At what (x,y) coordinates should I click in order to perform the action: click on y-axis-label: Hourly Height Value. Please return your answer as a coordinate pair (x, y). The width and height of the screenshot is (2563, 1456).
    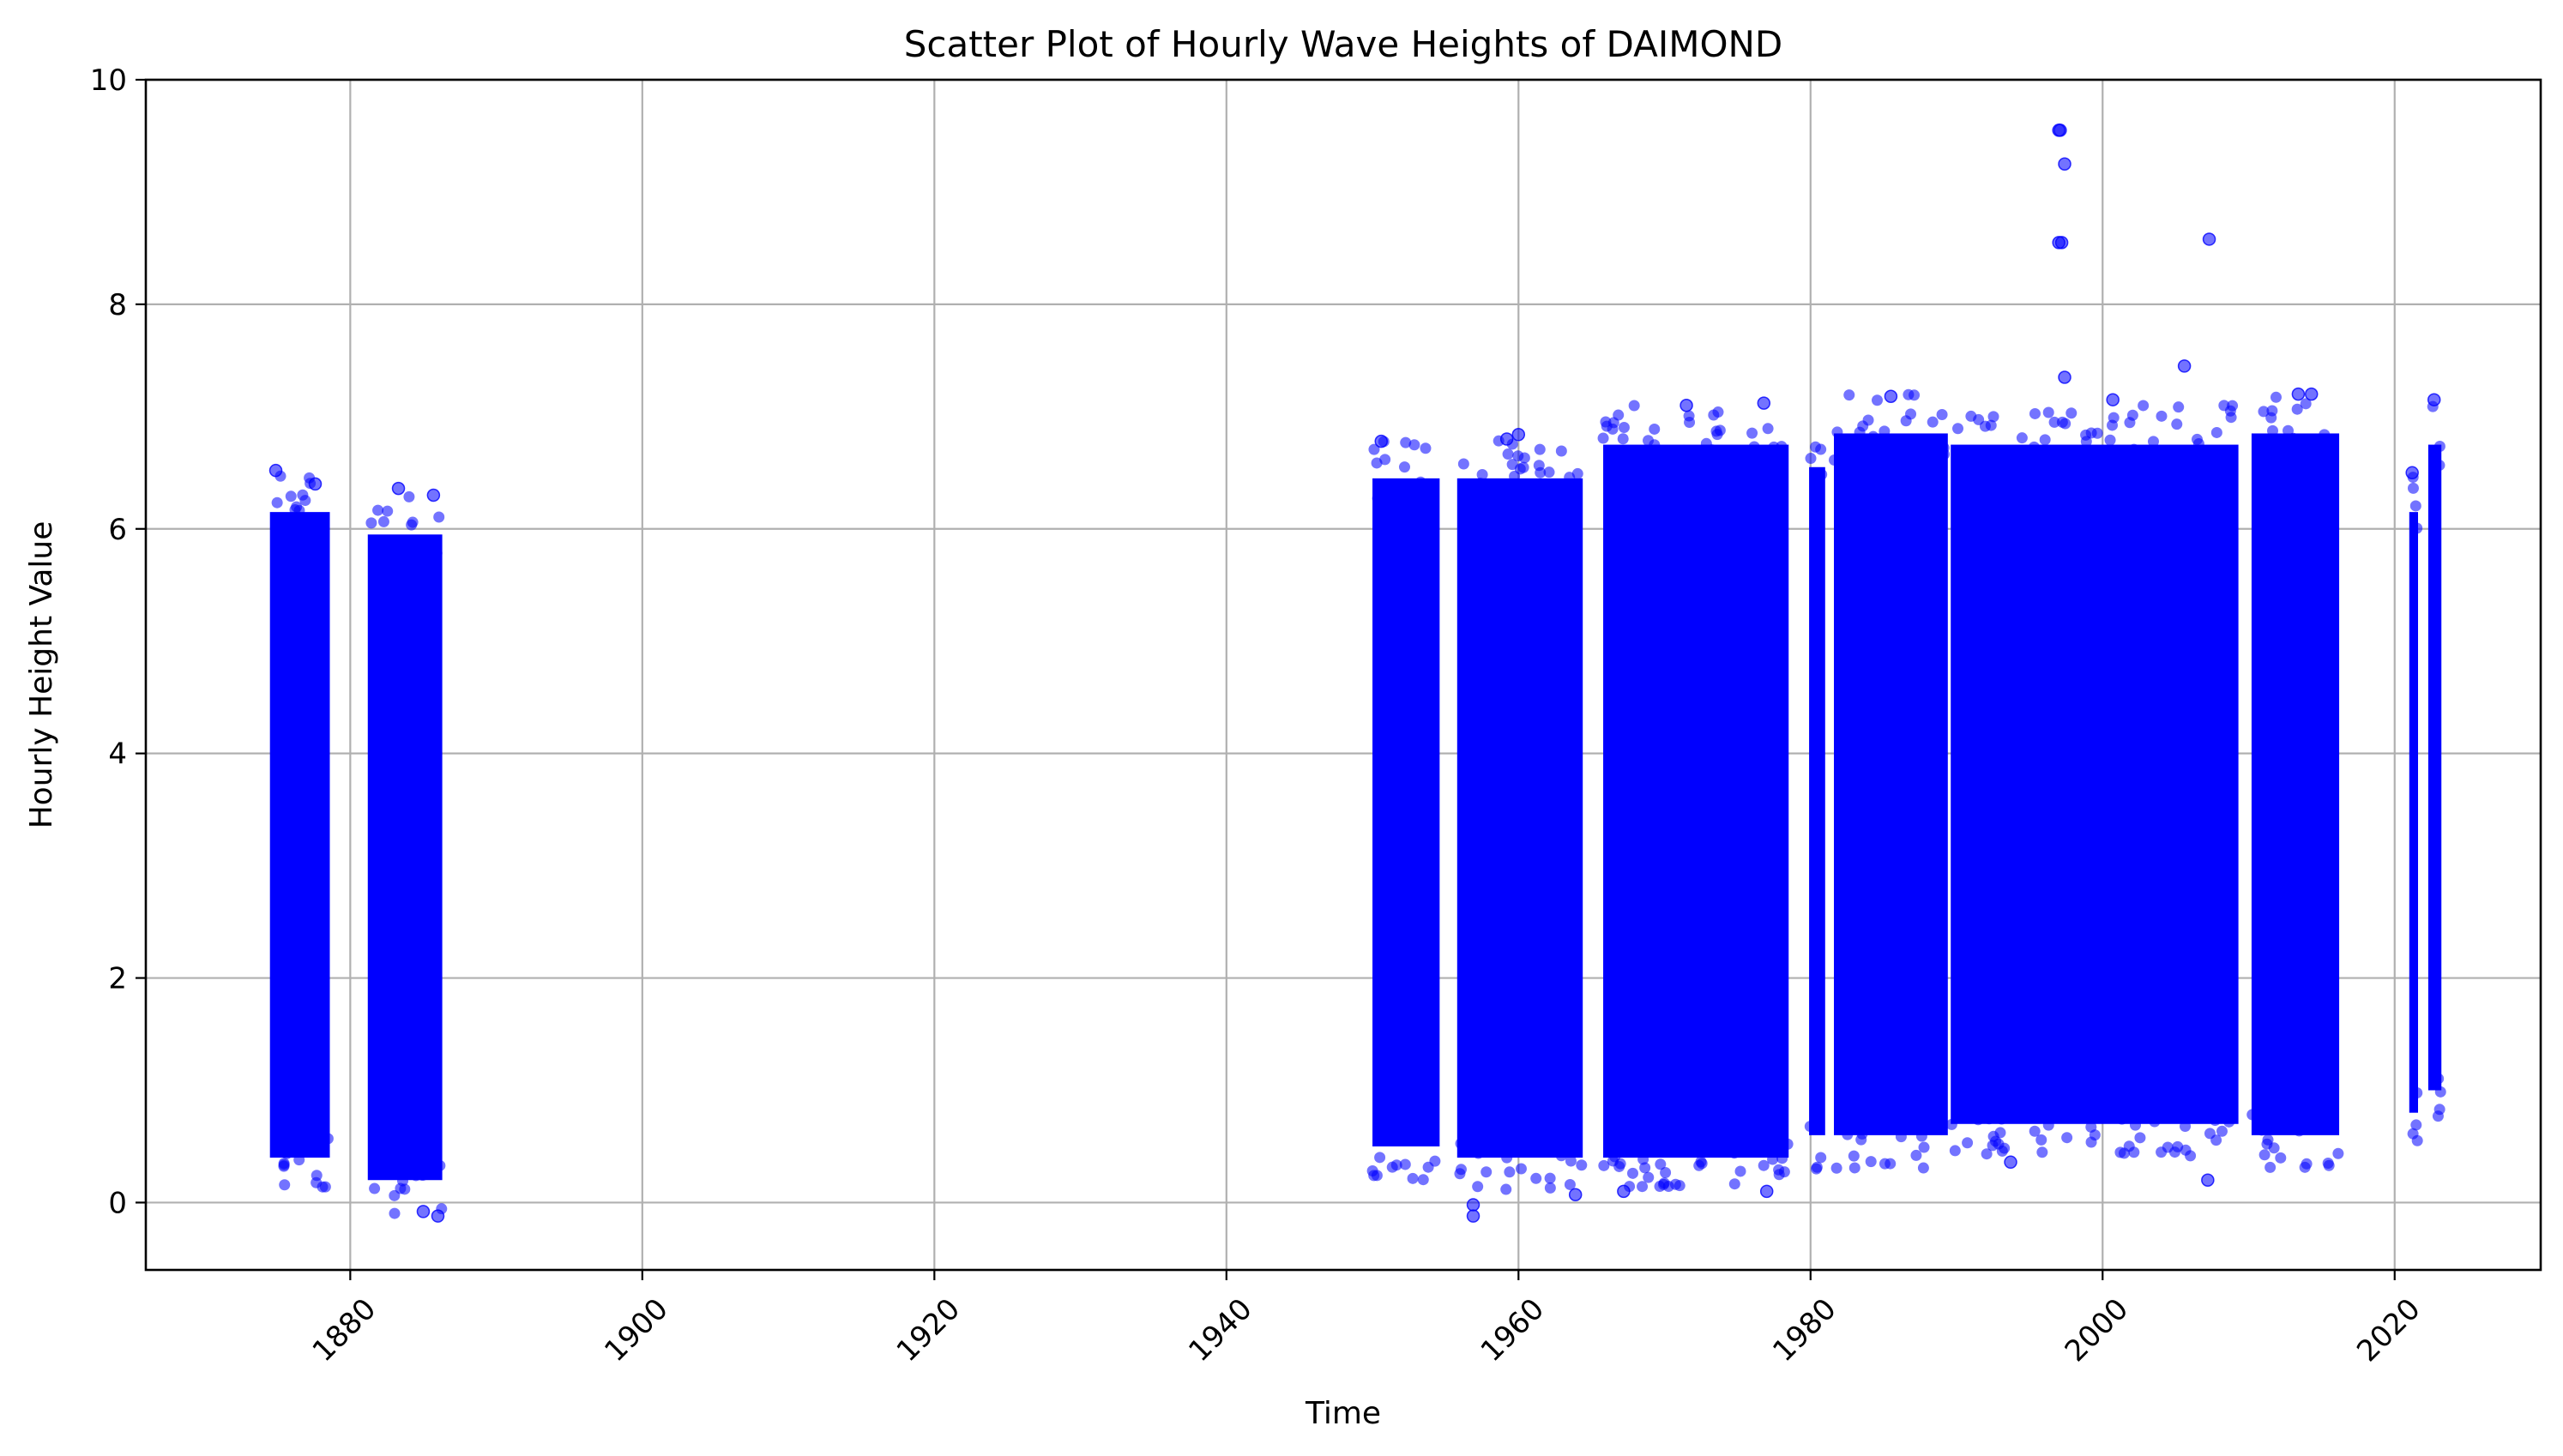
    Looking at the image, I should click on (41, 675).